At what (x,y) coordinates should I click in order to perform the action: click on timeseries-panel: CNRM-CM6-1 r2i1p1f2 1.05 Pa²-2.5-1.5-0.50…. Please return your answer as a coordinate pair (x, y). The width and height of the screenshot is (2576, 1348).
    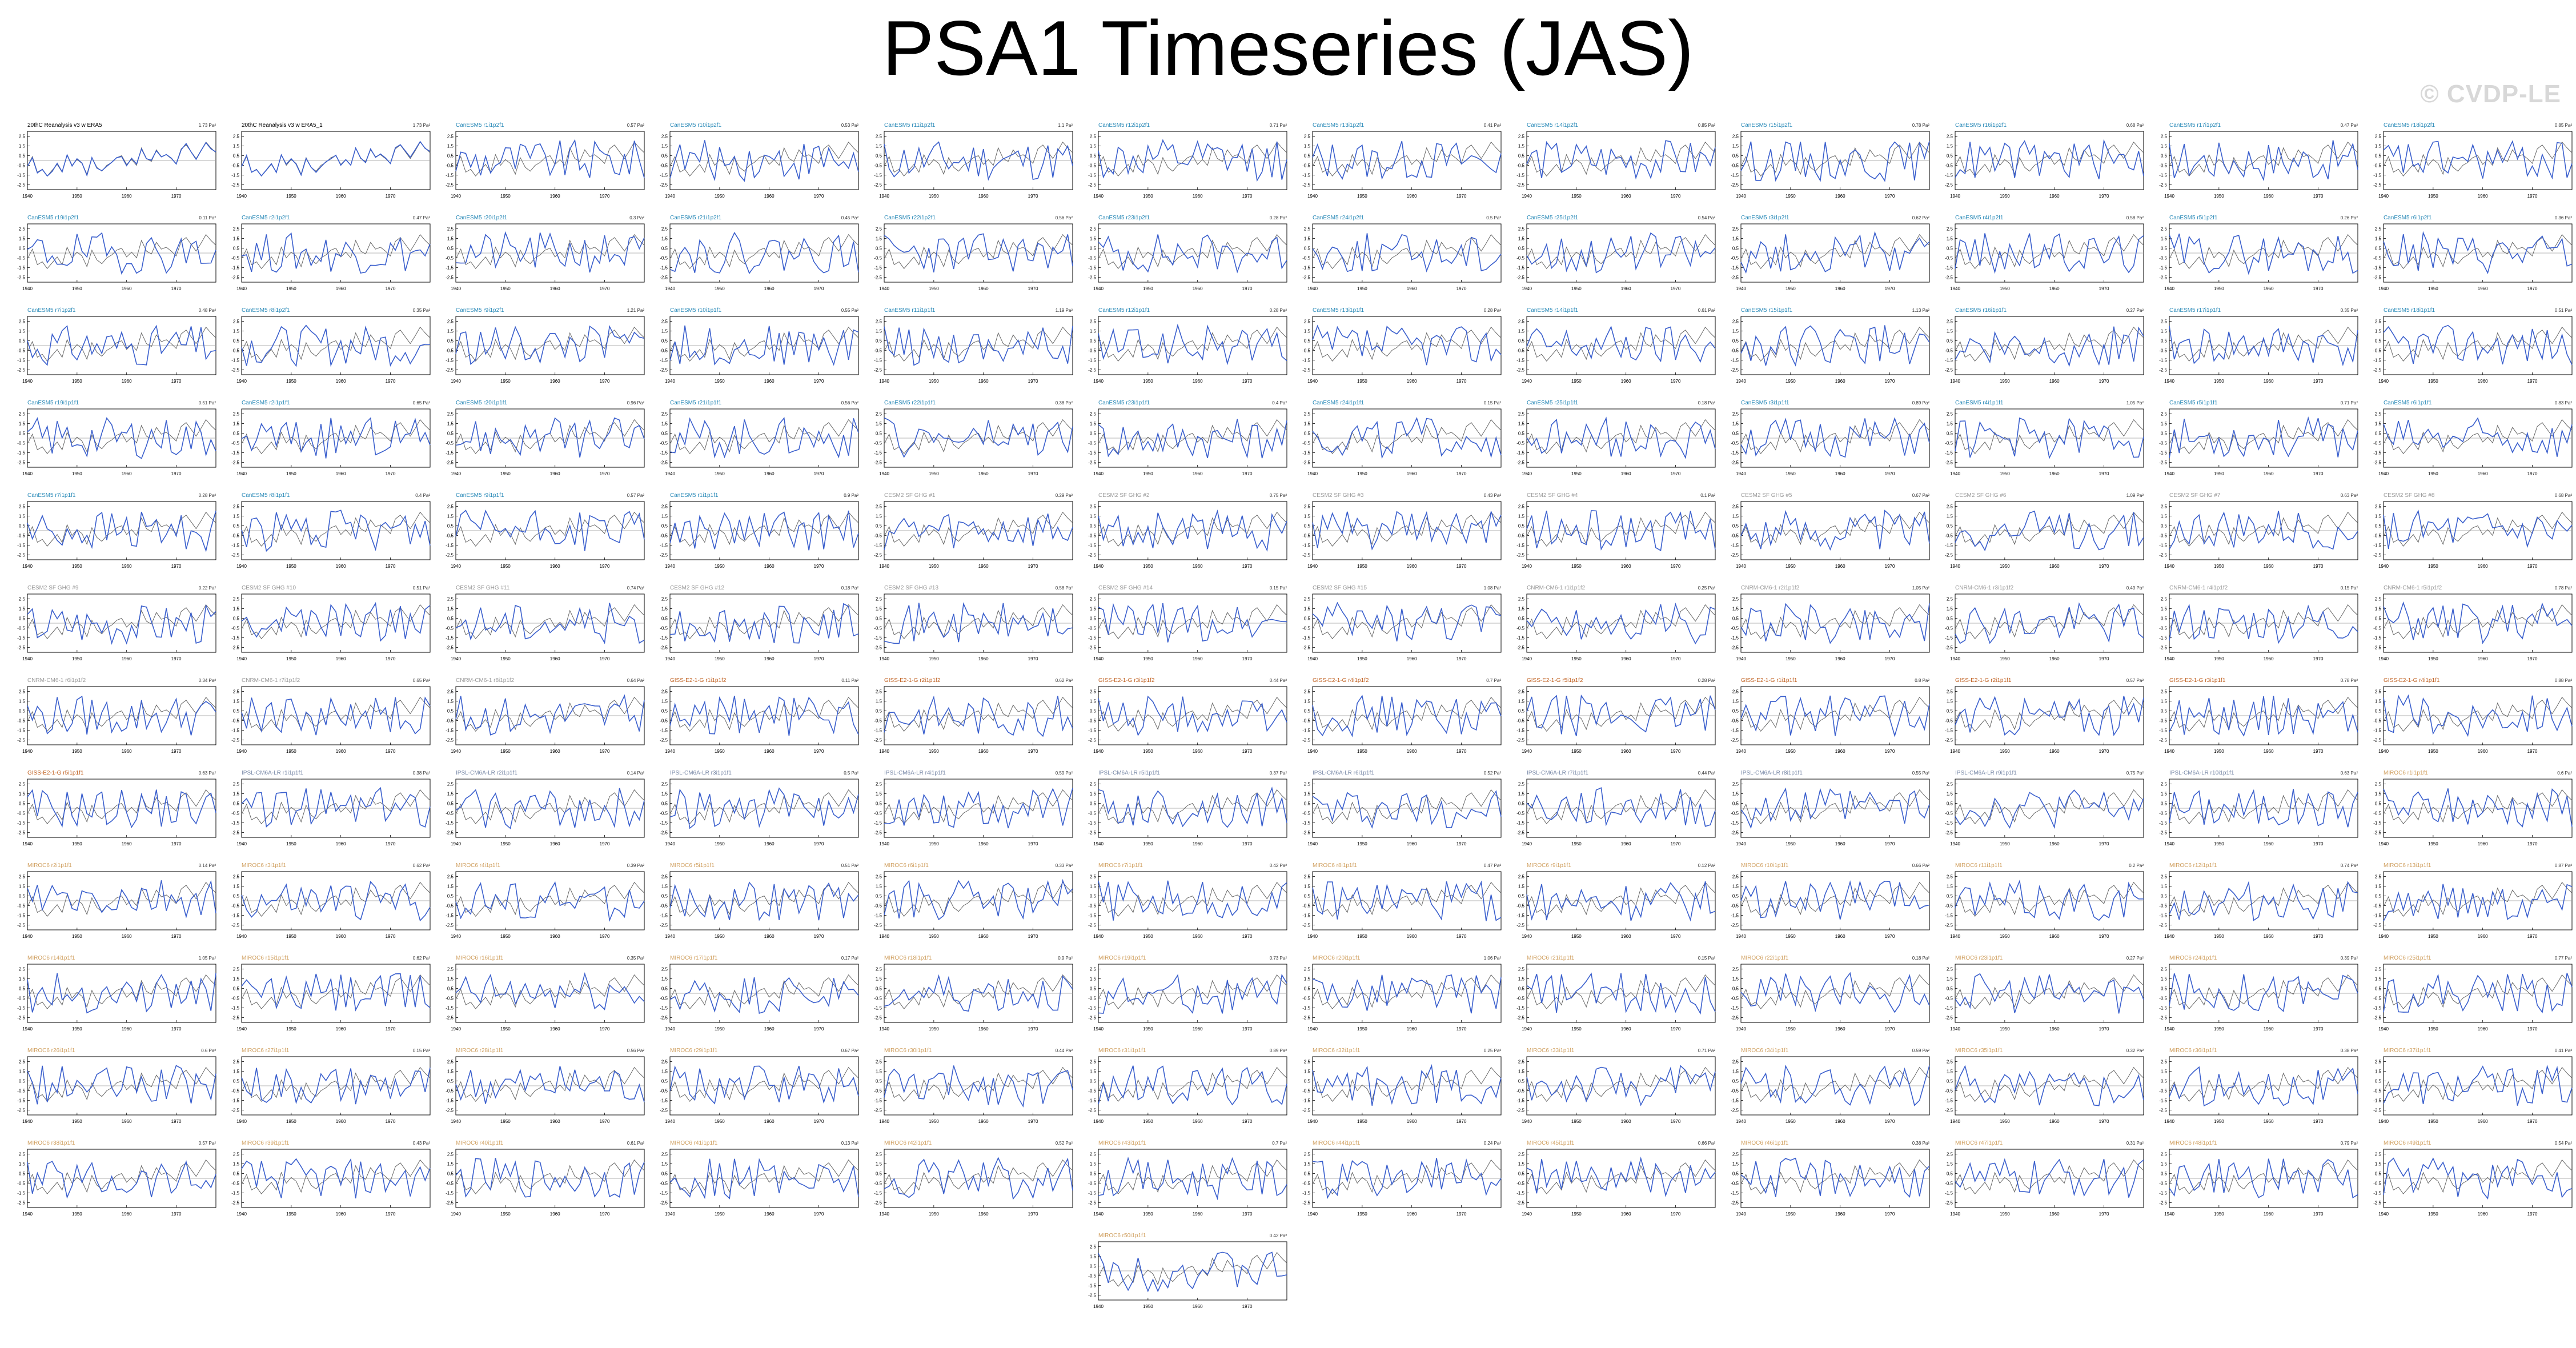
    Looking at the image, I should click on (1830, 623).